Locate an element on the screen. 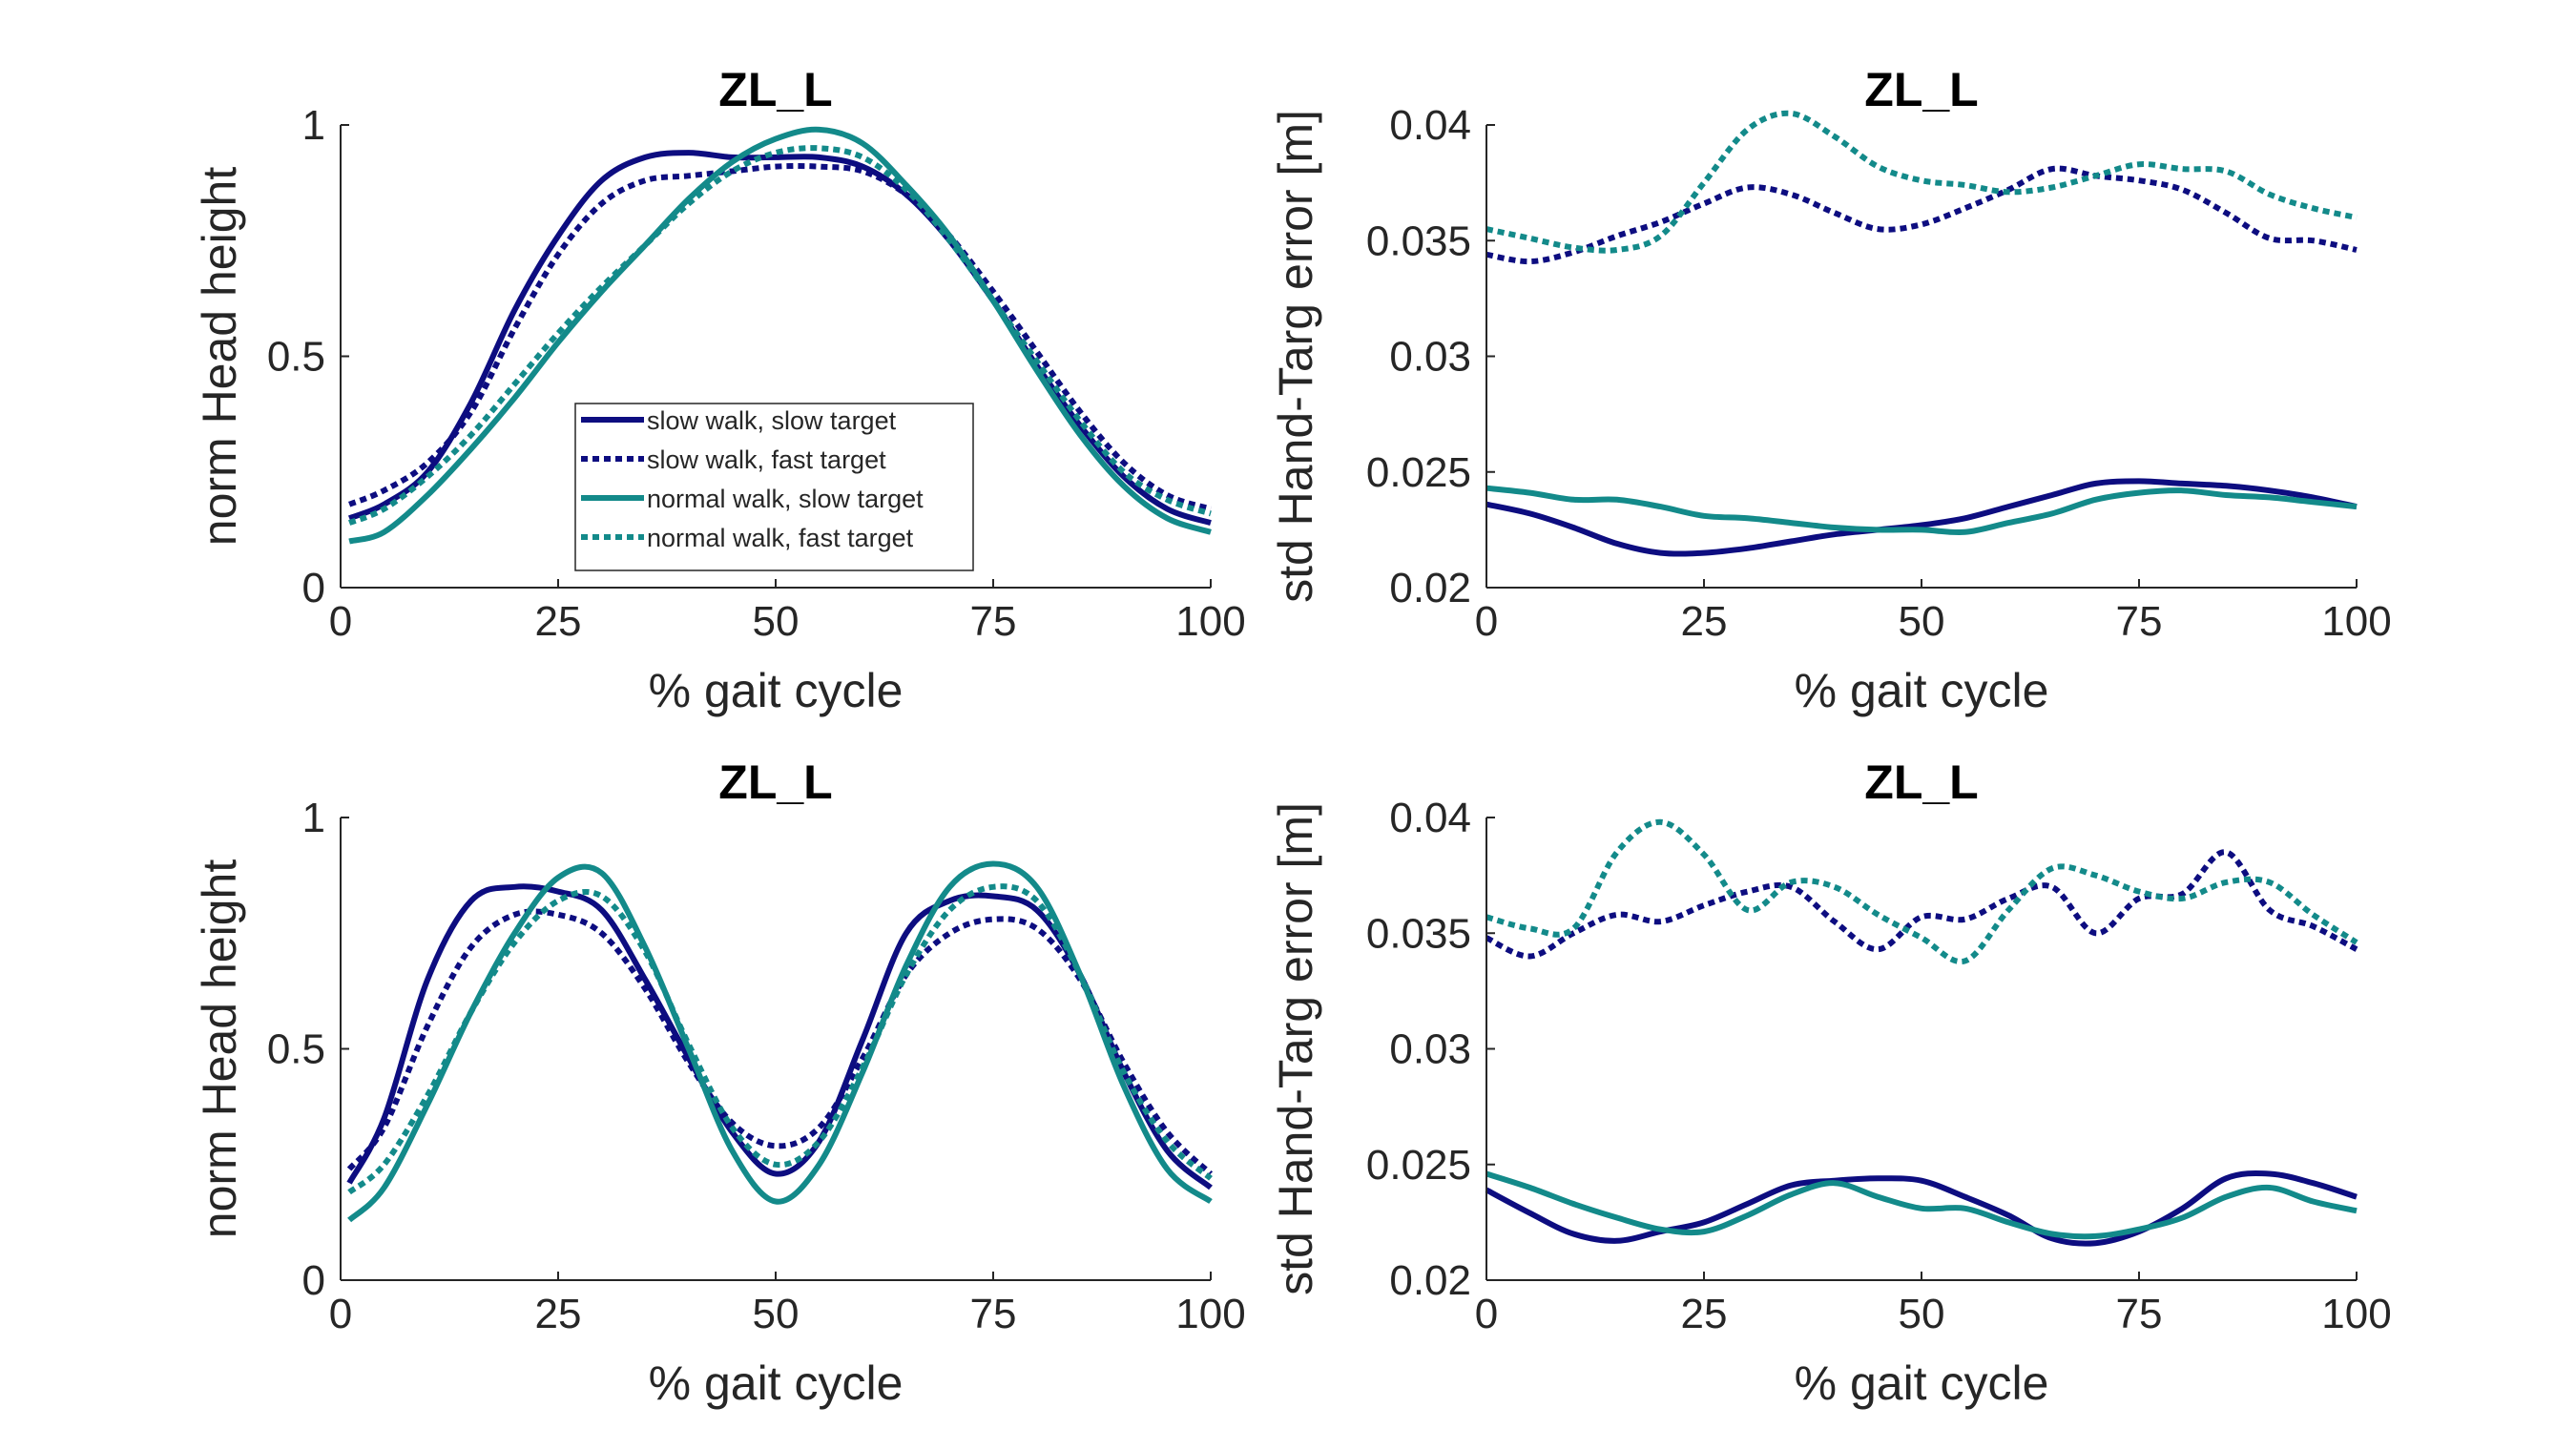  legend-label-3: normal walk, slow target is located at coordinates (785, 499).